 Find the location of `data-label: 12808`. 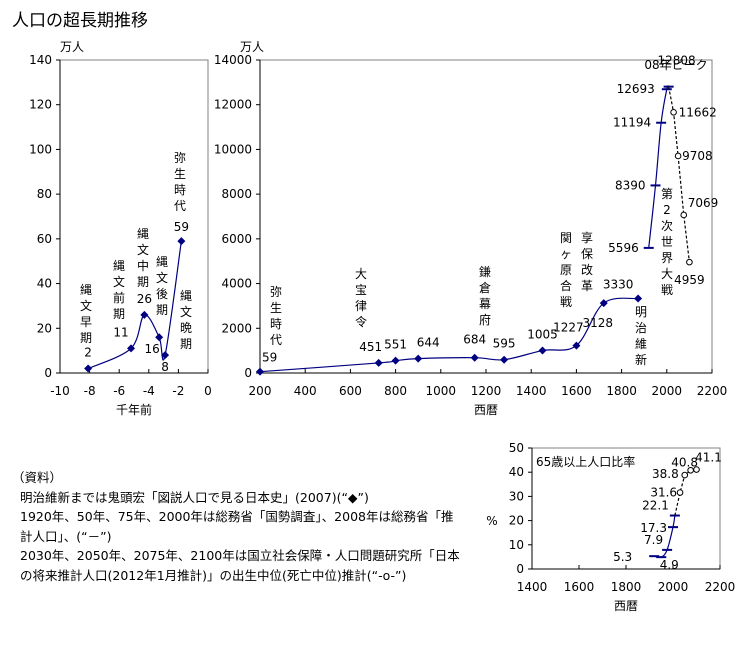

data-label: 12808 is located at coordinates (677, 61).